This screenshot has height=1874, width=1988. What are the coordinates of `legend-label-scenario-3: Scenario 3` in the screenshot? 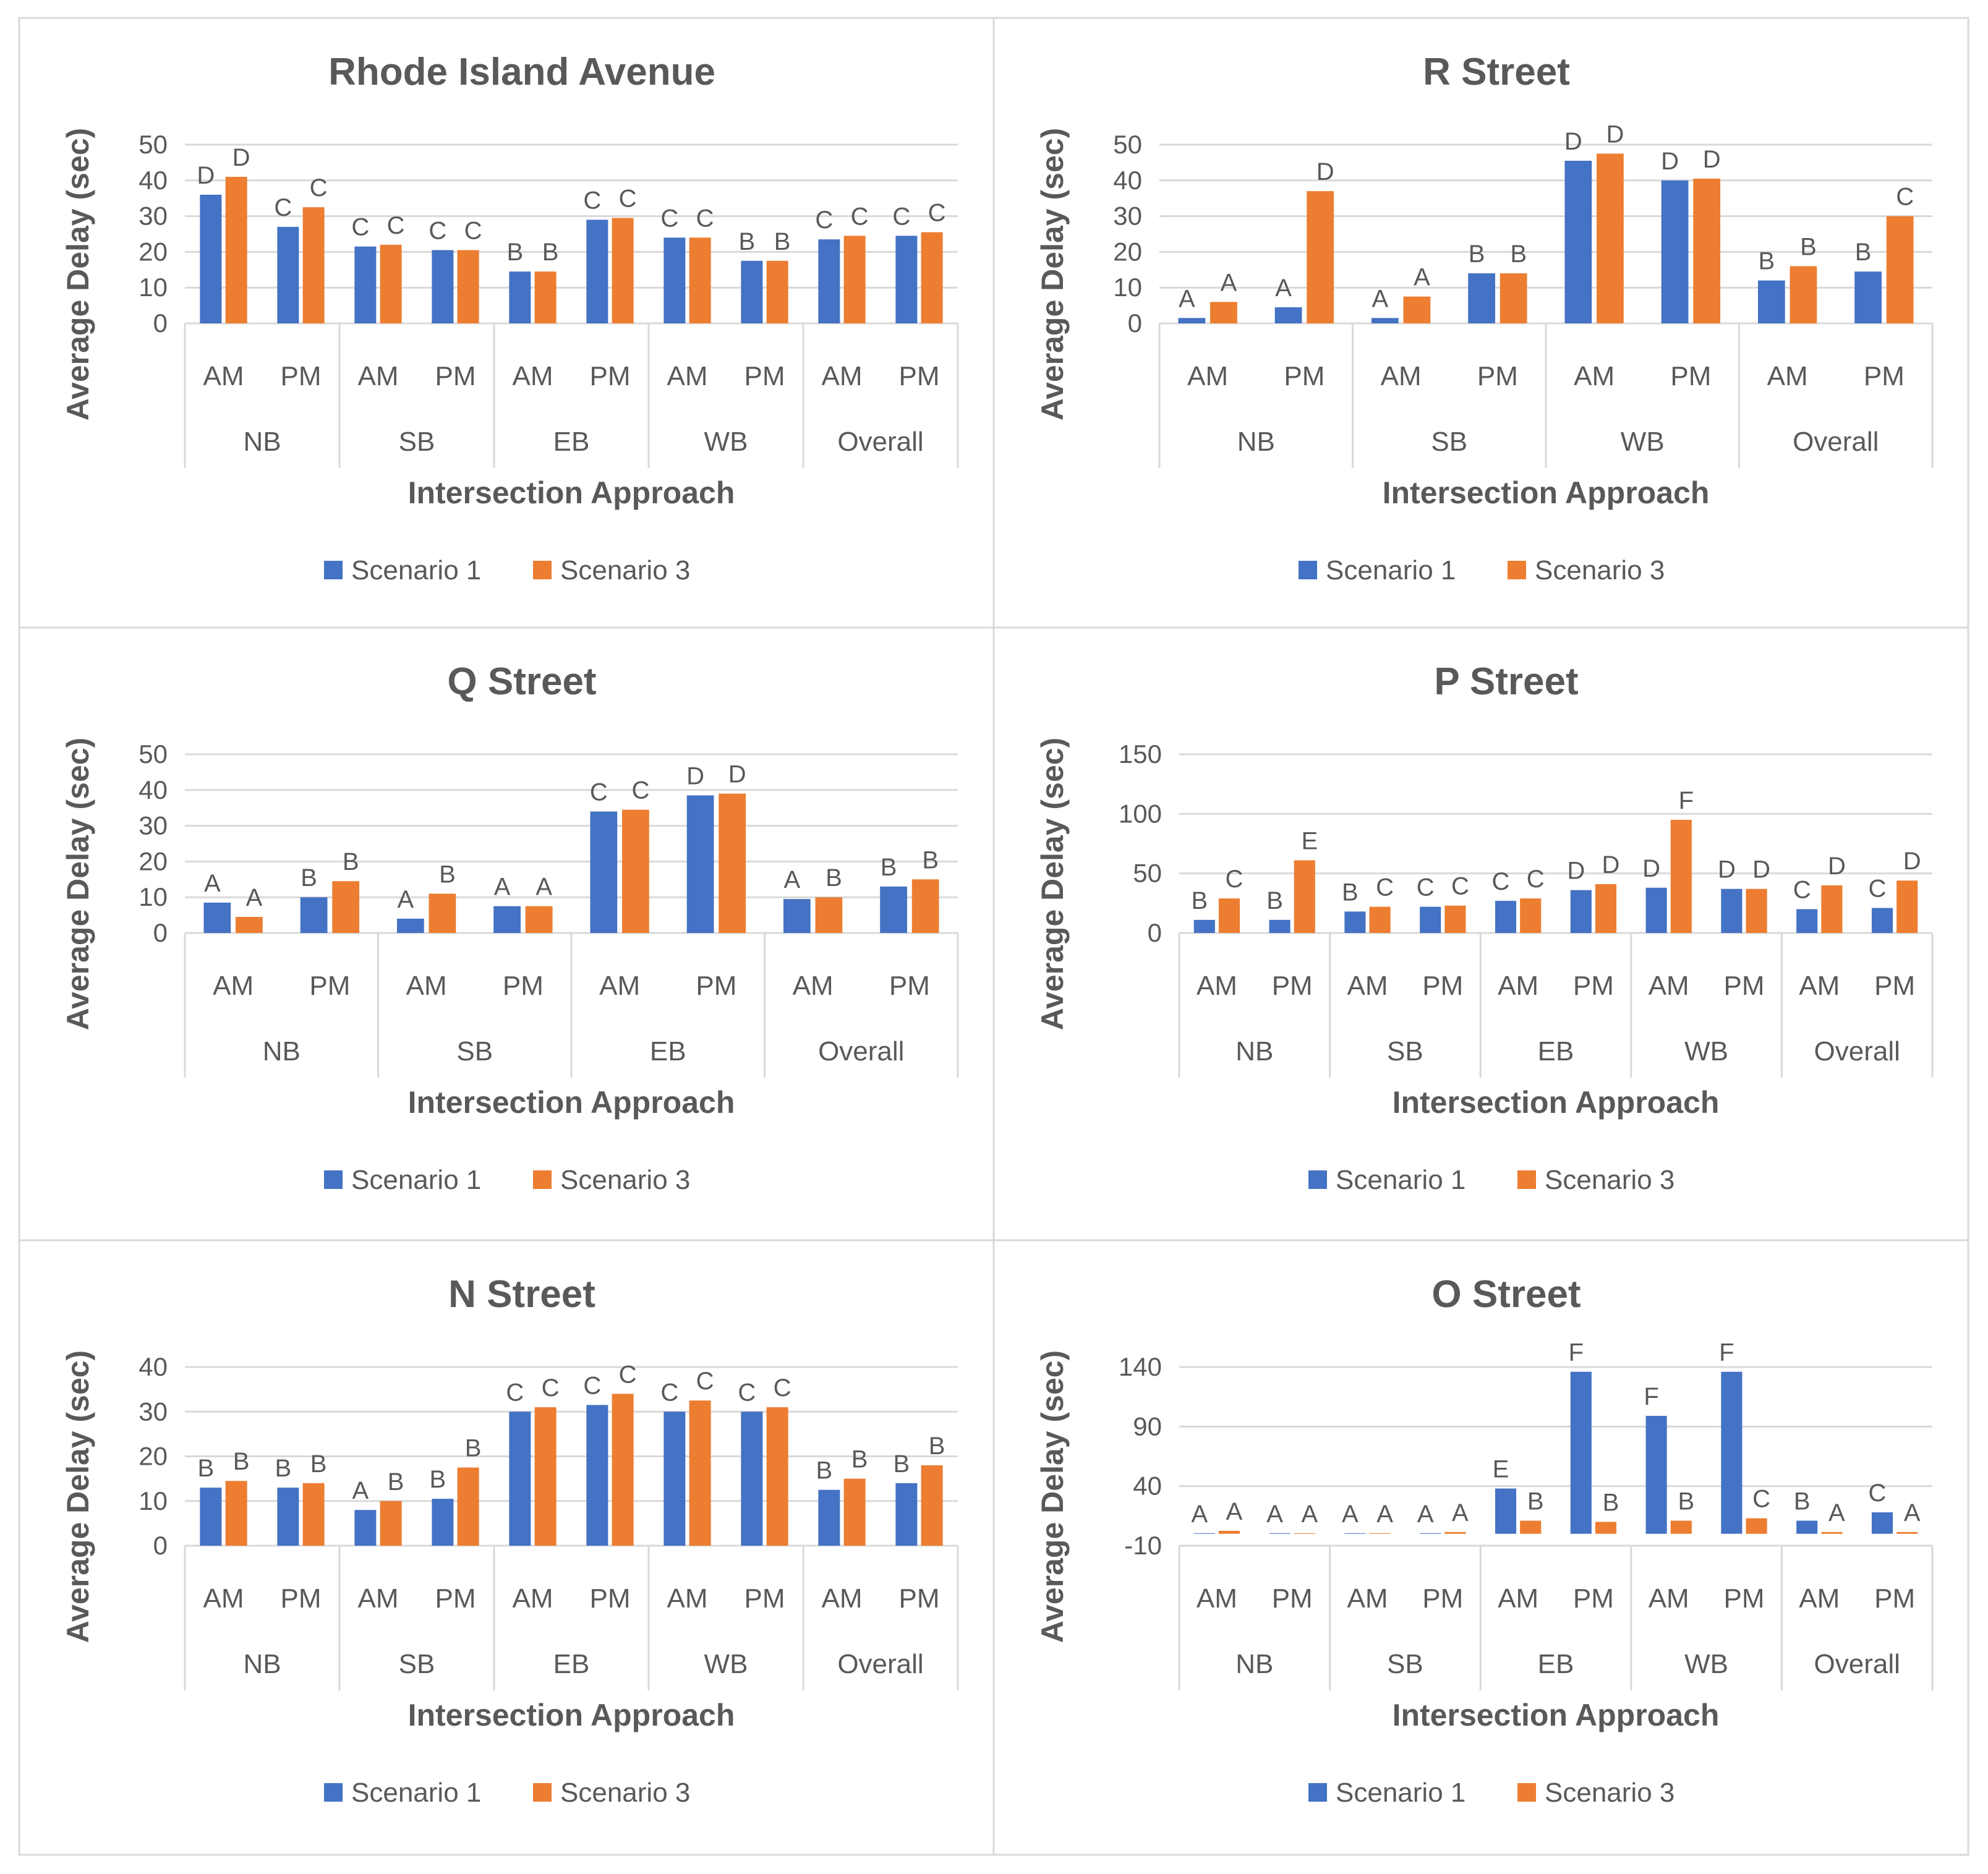 It's located at (625, 1180).